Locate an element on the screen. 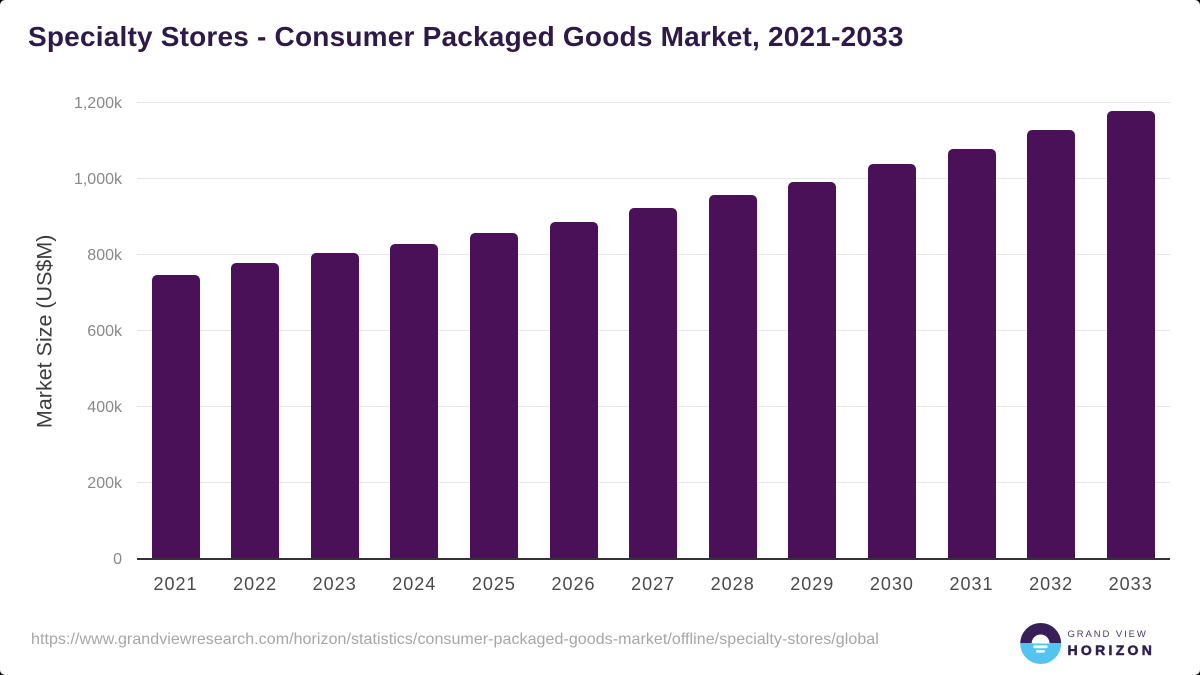 The image size is (1200, 675). svg-text: HORIZON is located at coordinates (1112, 650).